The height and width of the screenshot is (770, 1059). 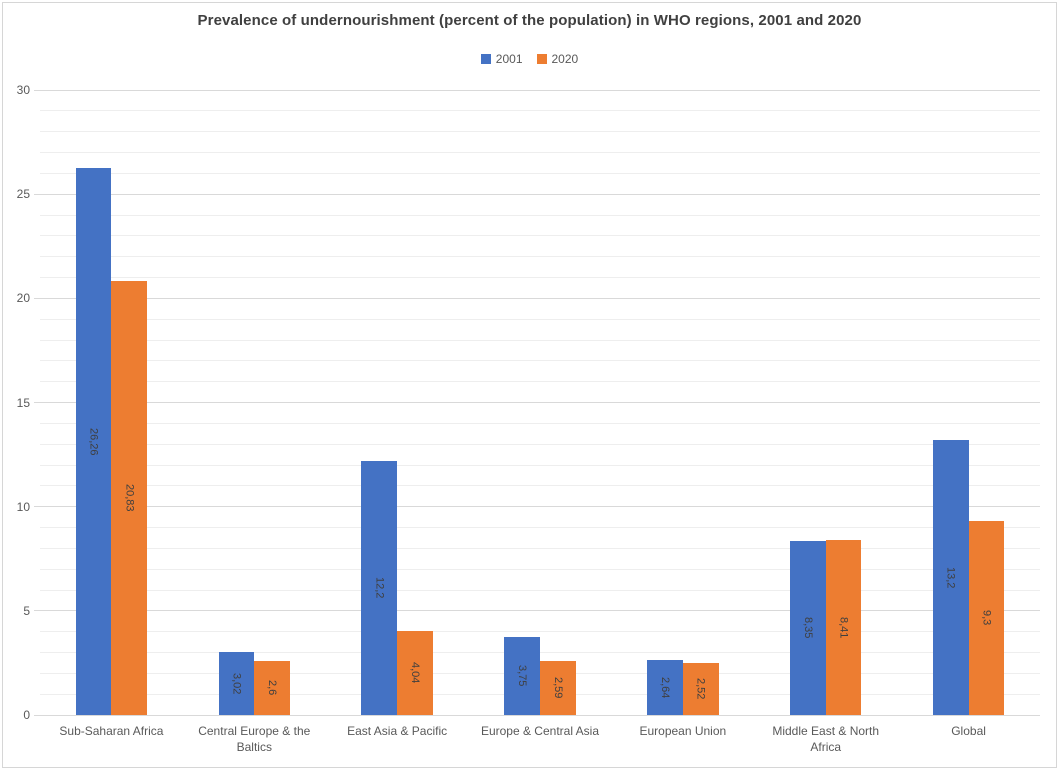 I want to click on legend-item-2020: 2020, so click(x=557, y=59).